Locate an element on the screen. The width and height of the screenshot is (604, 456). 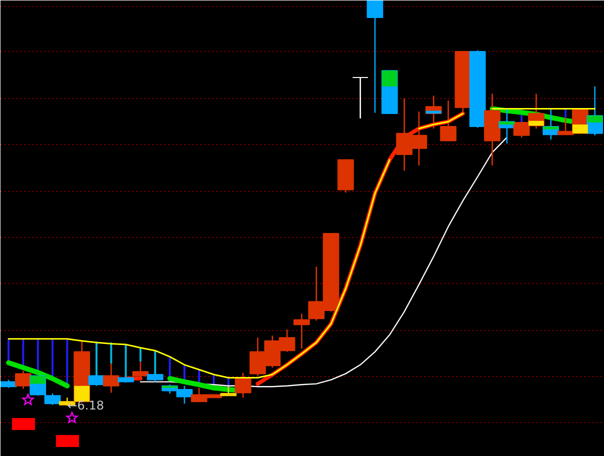
annotation: ←6.18 is located at coordinates (85, 405).